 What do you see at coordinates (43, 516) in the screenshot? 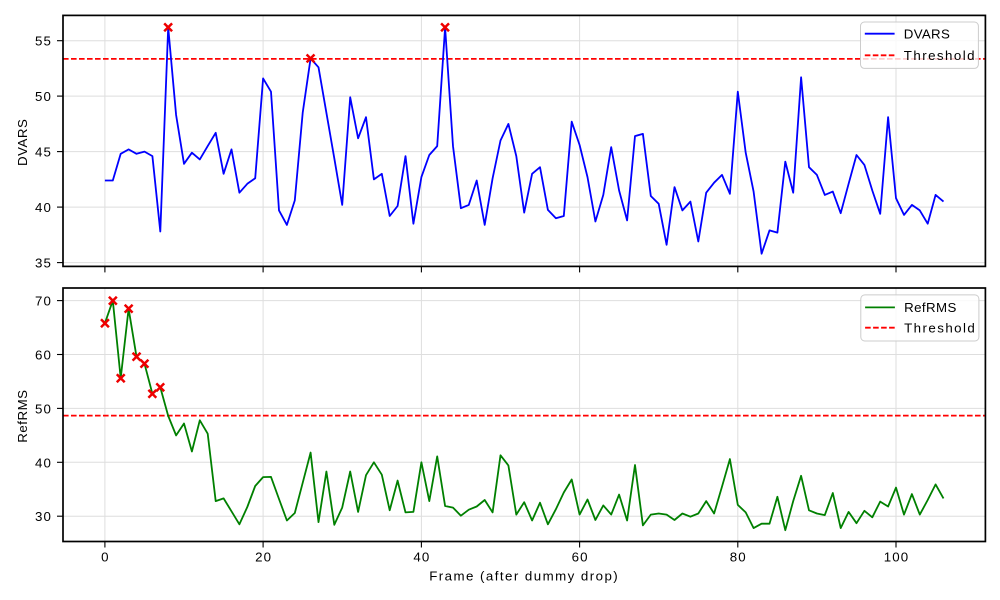
I see `svg-text: 30` at bounding box center [43, 516].